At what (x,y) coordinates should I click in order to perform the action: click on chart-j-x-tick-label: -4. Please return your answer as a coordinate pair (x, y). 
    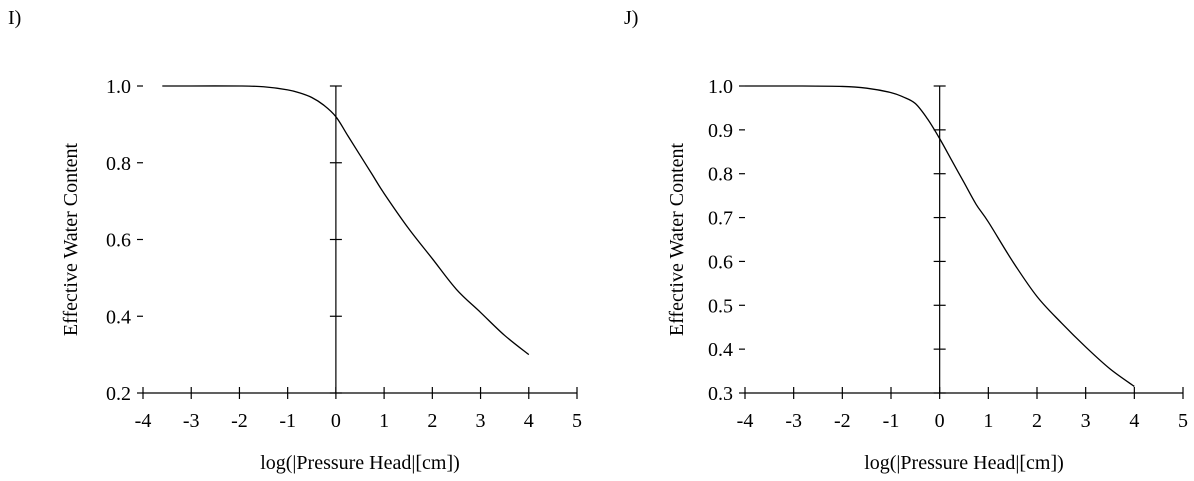
    Looking at the image, I should click on (745, 421).